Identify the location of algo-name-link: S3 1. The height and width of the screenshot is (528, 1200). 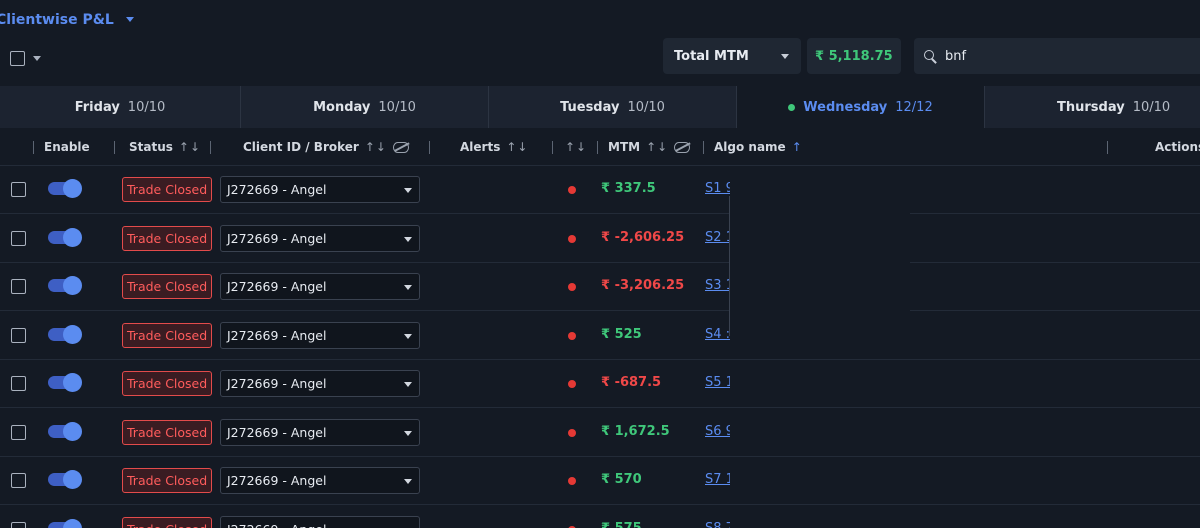
(717, 285).